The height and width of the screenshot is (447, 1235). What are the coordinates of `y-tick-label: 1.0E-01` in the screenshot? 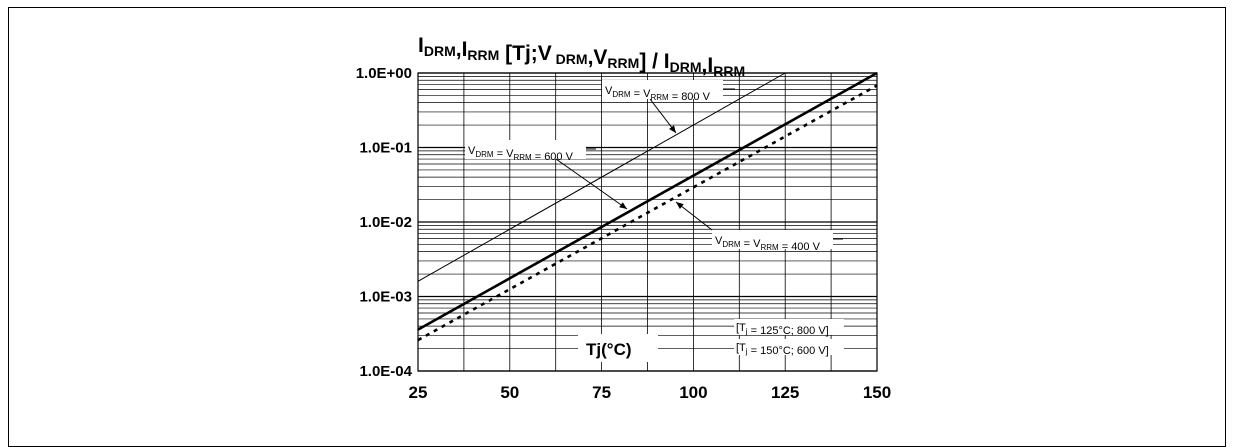 It's located at (385, 148).